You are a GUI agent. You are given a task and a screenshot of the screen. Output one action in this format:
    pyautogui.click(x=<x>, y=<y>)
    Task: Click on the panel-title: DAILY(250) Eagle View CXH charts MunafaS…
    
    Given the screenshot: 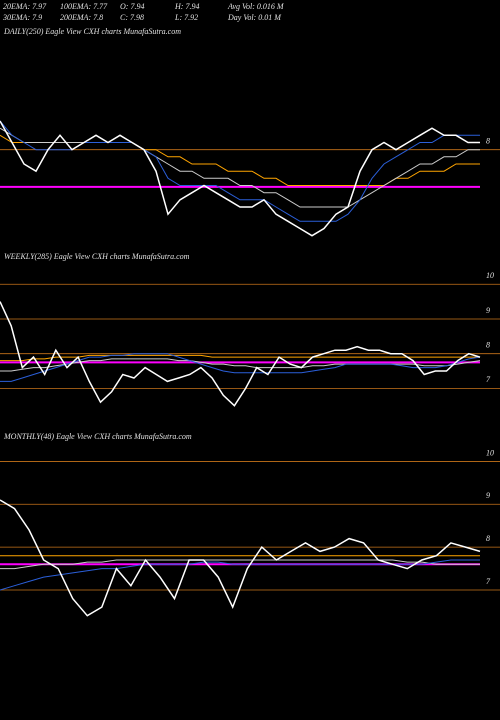 What is the action you would take?
    pyautogui.click(x=92, y=31)
    